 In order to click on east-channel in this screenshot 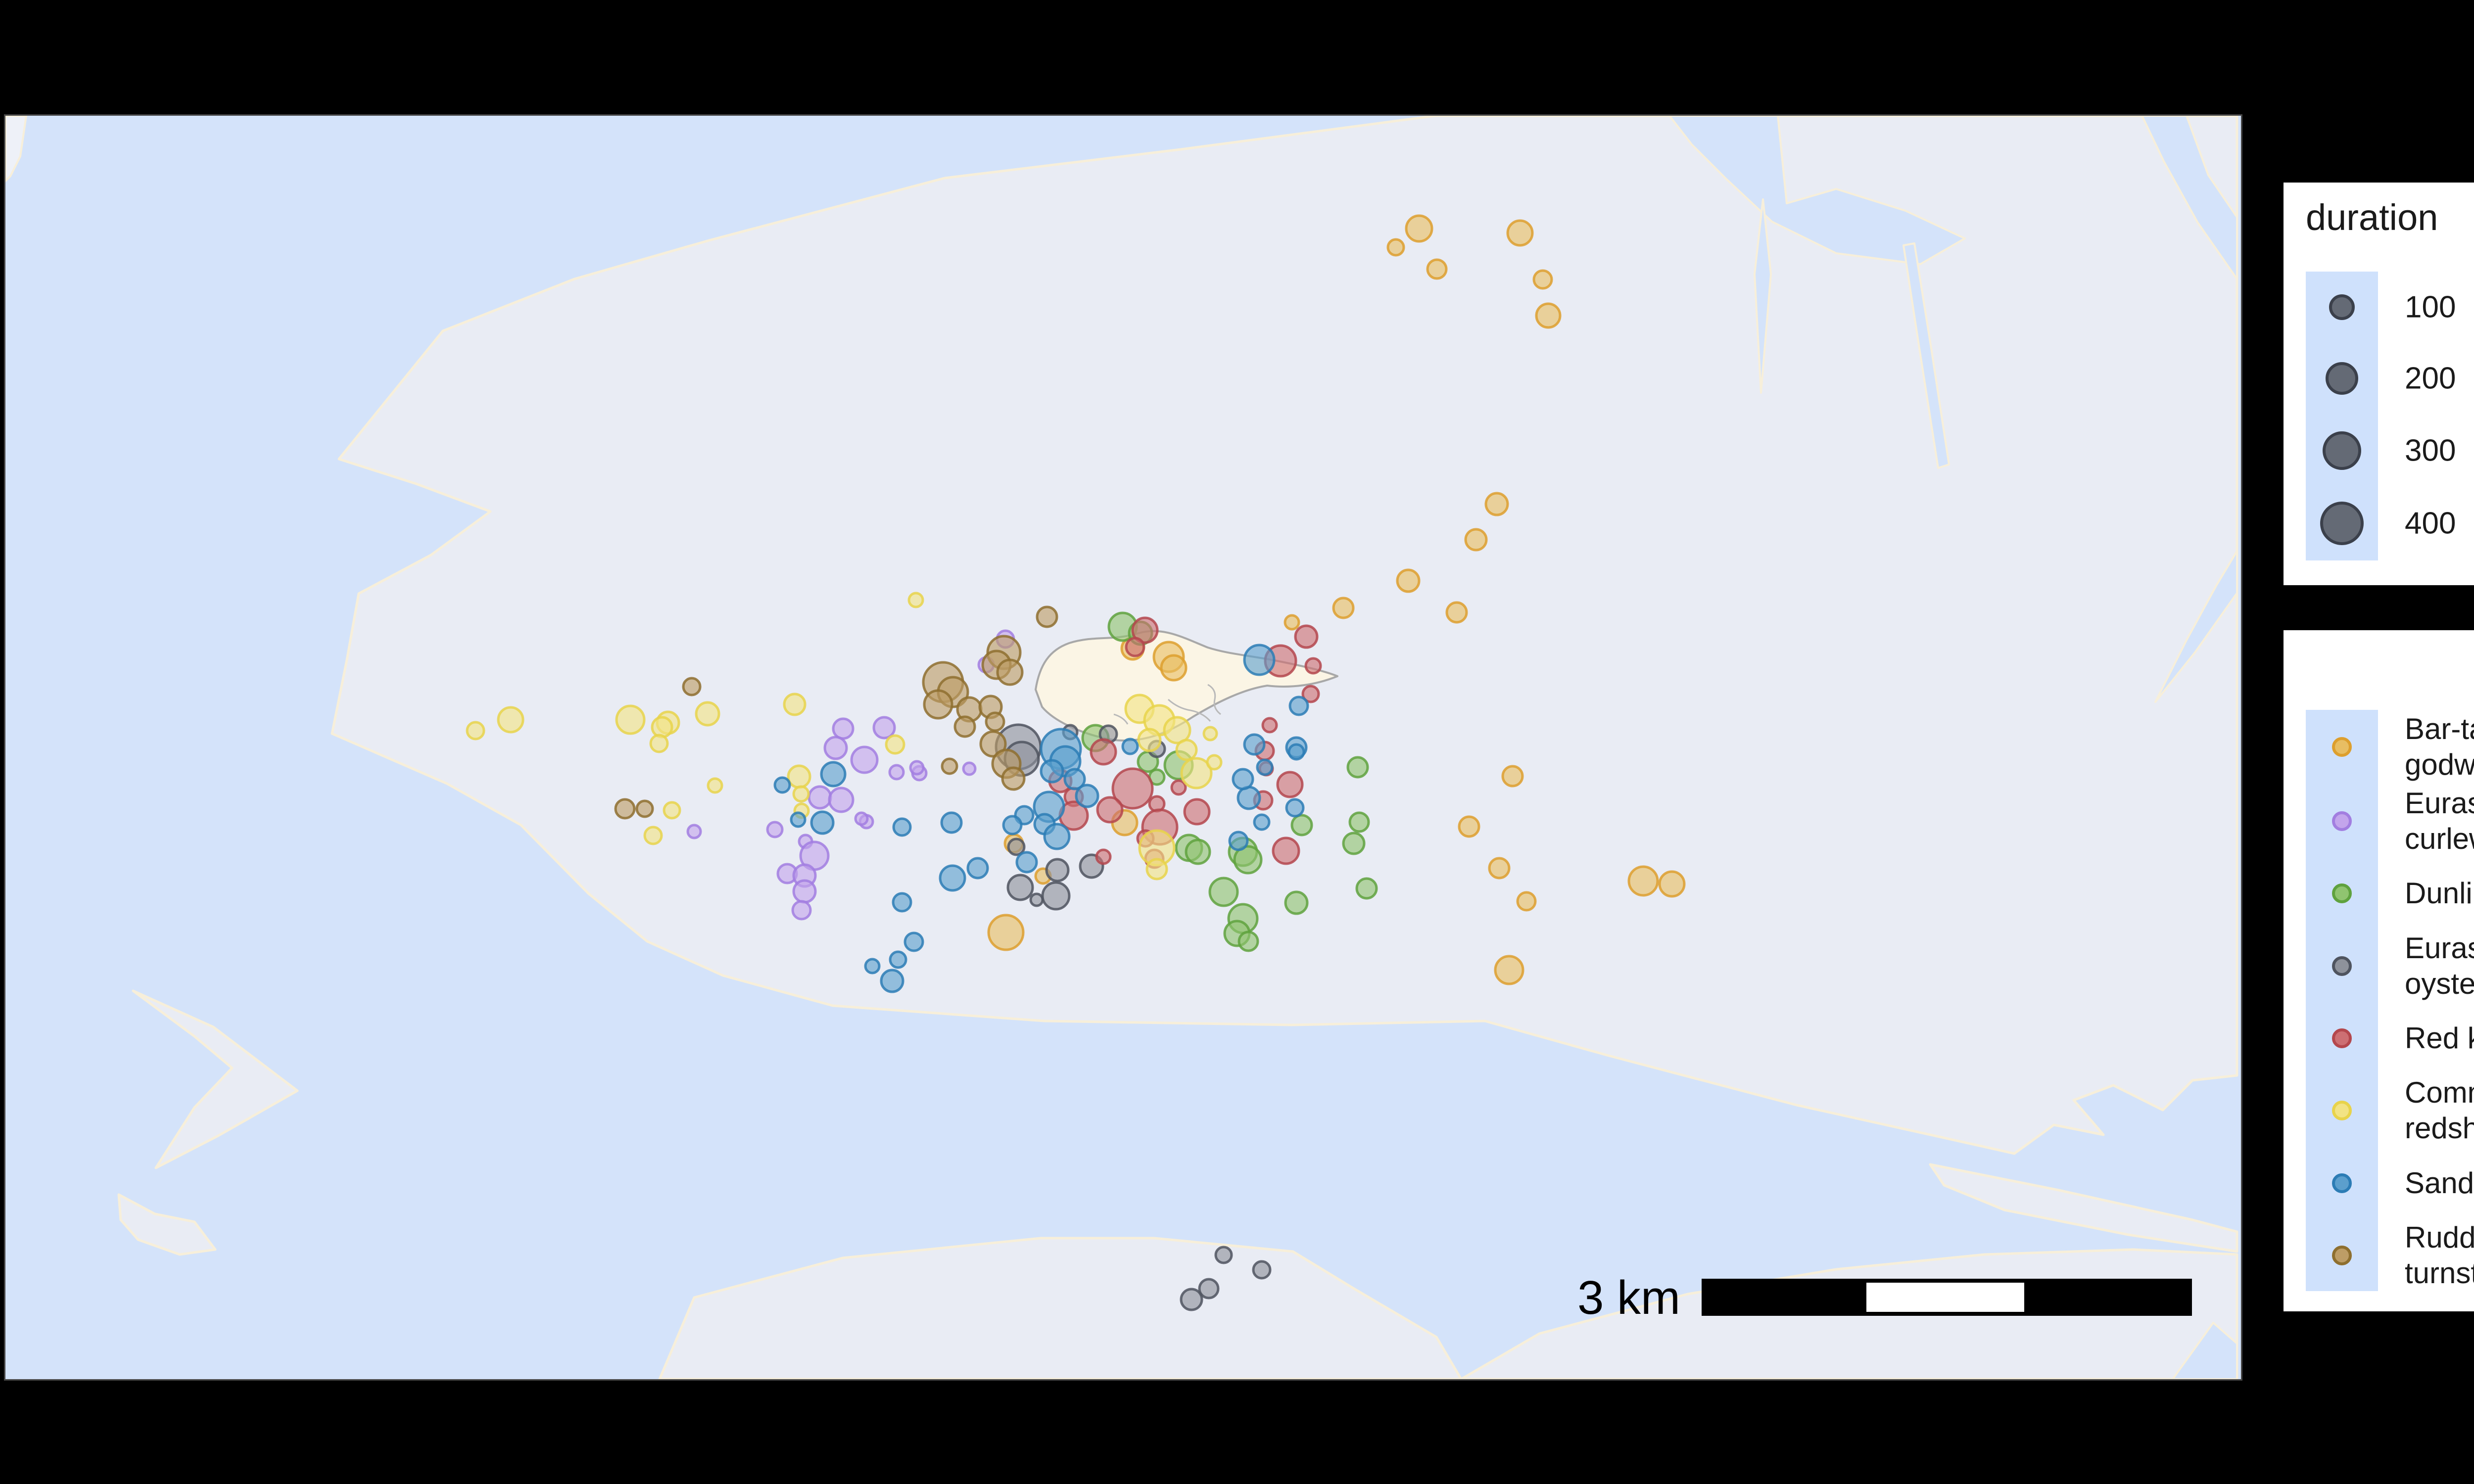, I will do `click(2196, 626)`.